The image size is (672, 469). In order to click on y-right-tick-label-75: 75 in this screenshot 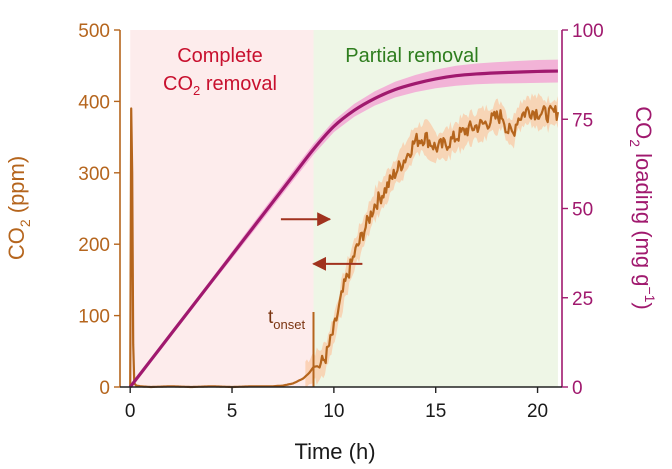, I will do `click(582, 120)`.